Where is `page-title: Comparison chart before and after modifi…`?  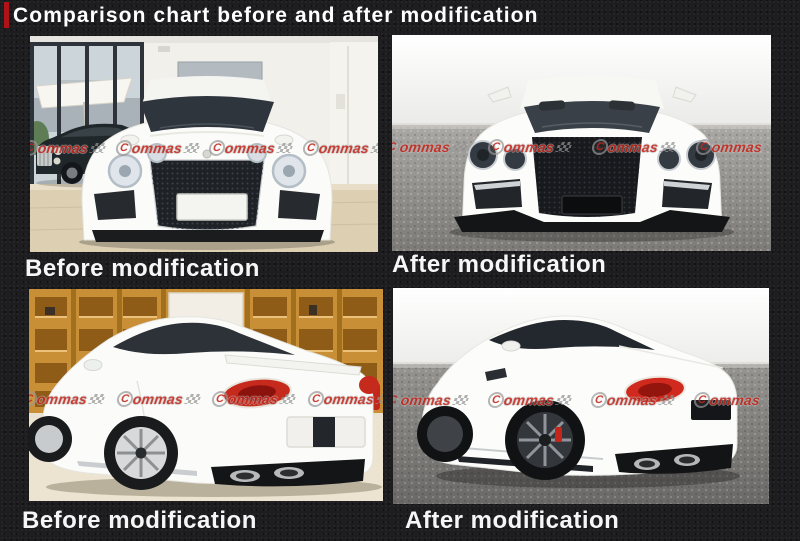 page-title: Comparison chart before and after modifi… is located at coordinates (276, 15).